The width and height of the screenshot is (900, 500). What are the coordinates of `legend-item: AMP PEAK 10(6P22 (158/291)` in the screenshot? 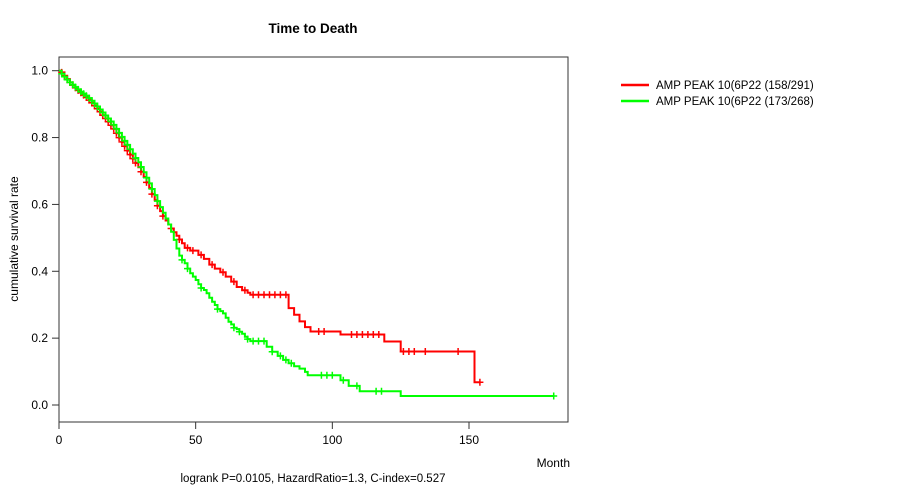 It's located at (717, 86).